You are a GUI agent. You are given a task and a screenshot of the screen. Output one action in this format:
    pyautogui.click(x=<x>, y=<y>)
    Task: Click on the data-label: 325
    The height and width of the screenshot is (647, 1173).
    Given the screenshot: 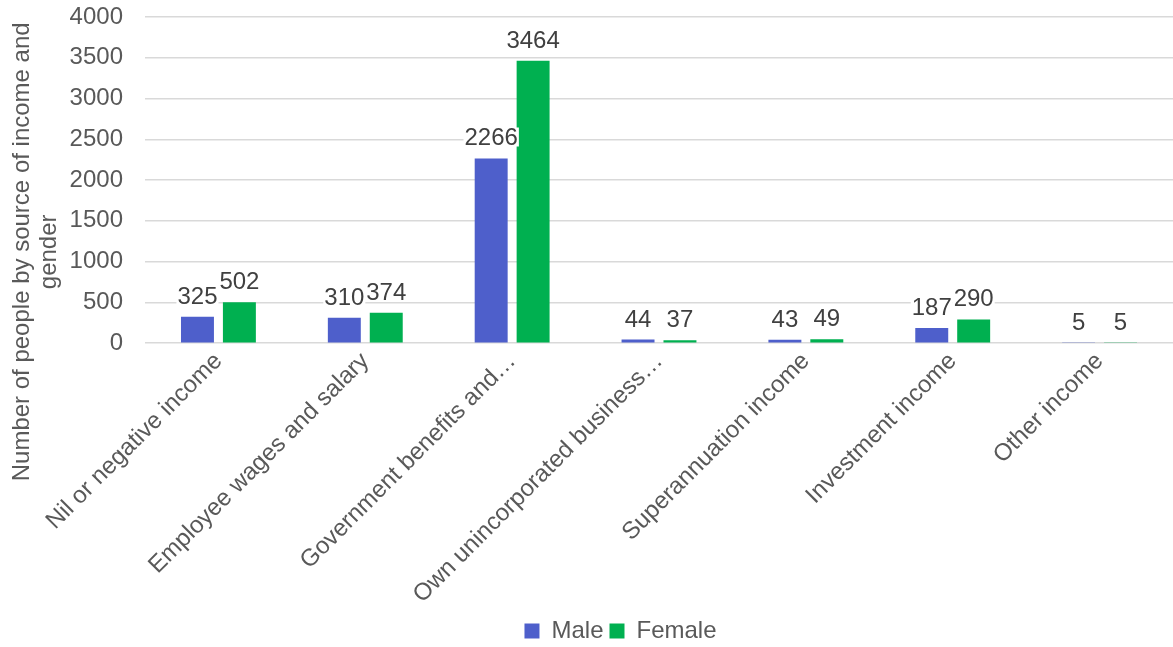 What is the action you would take?
    pyautogui.click(x=197, y=295)
    